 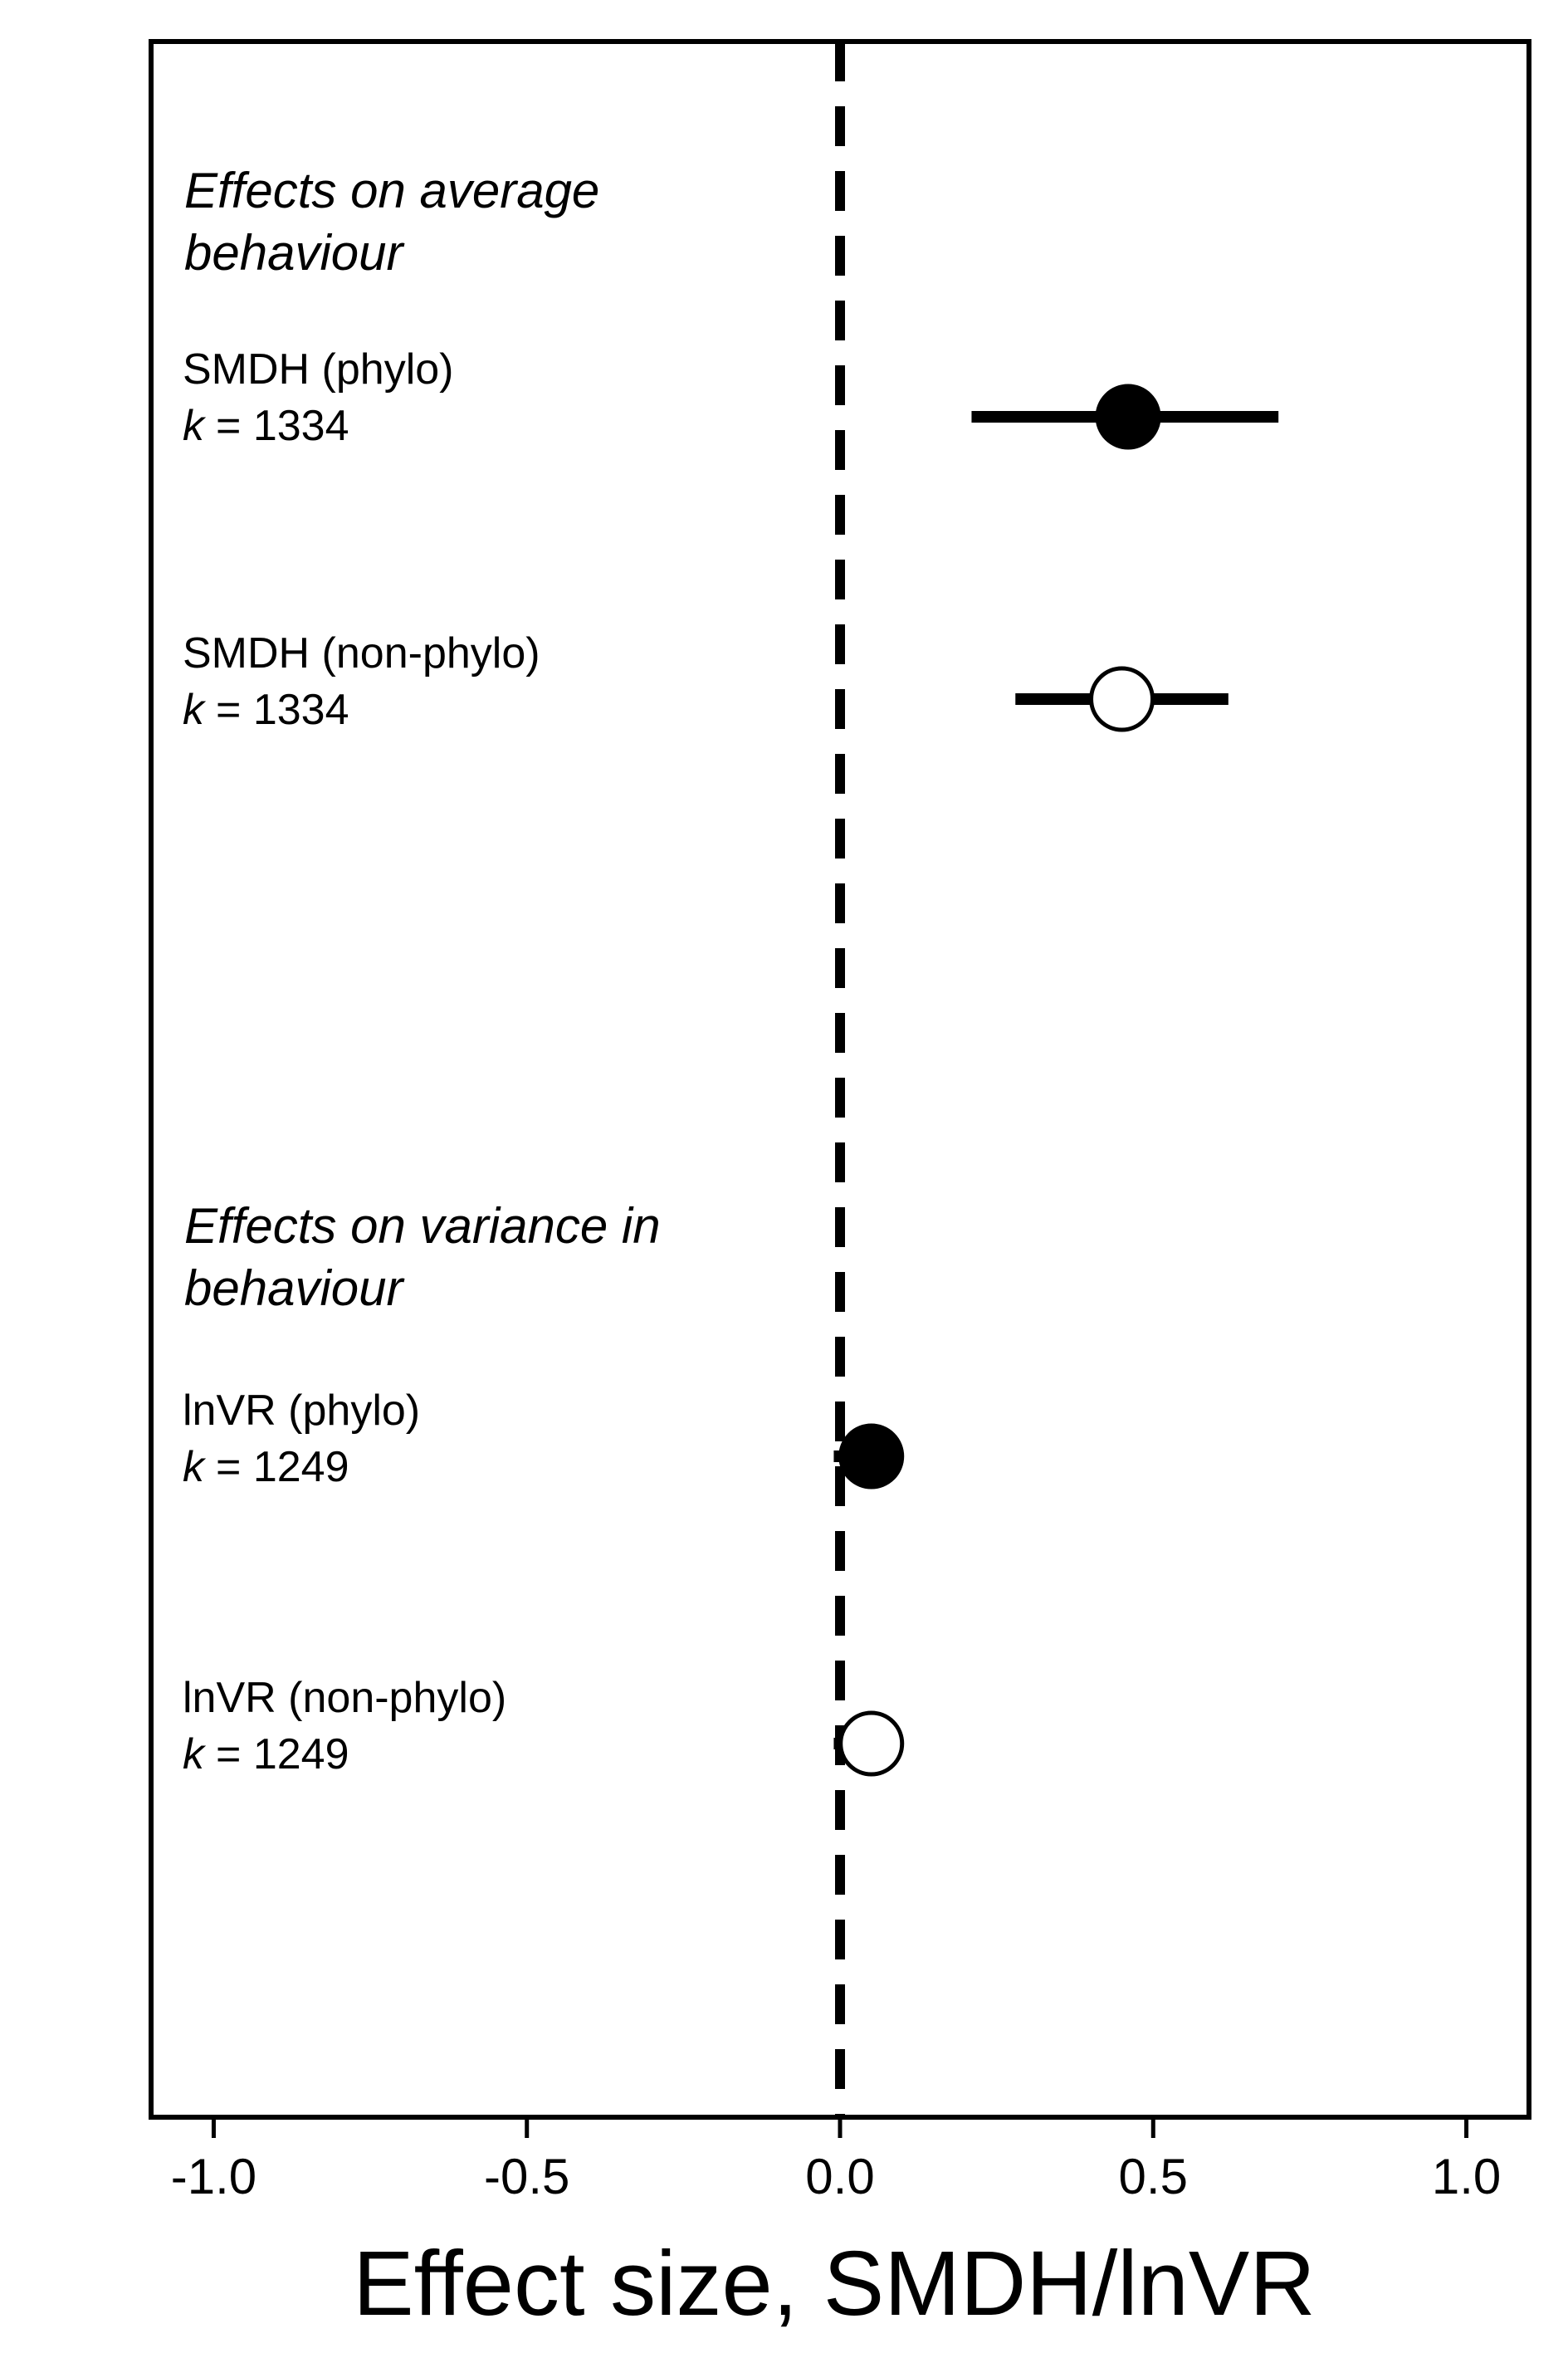 I want to click on row-label-lnvr-phylo: lnVR (phylo), so click(x=302, y=1411).